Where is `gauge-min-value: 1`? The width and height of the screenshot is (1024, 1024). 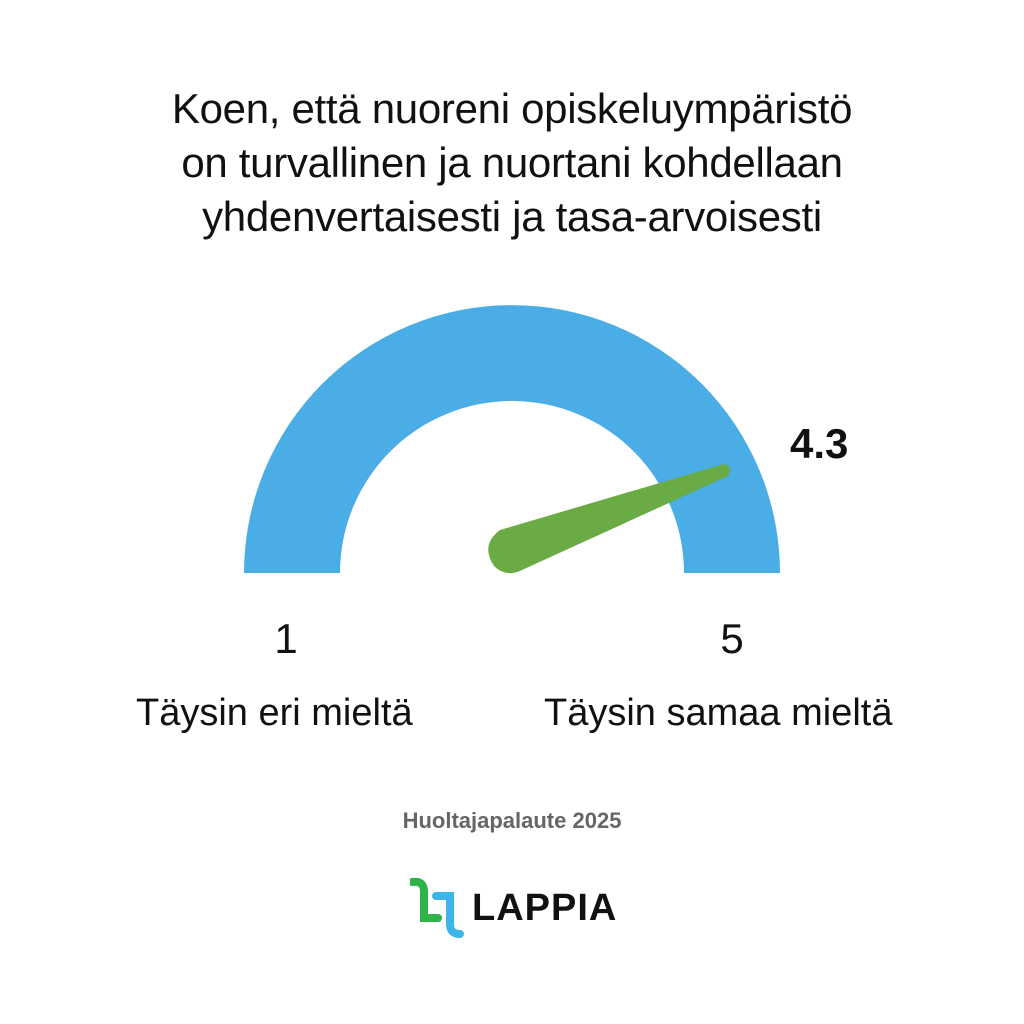
gauge-min-value: 1 is located at coordinates (286, 638).